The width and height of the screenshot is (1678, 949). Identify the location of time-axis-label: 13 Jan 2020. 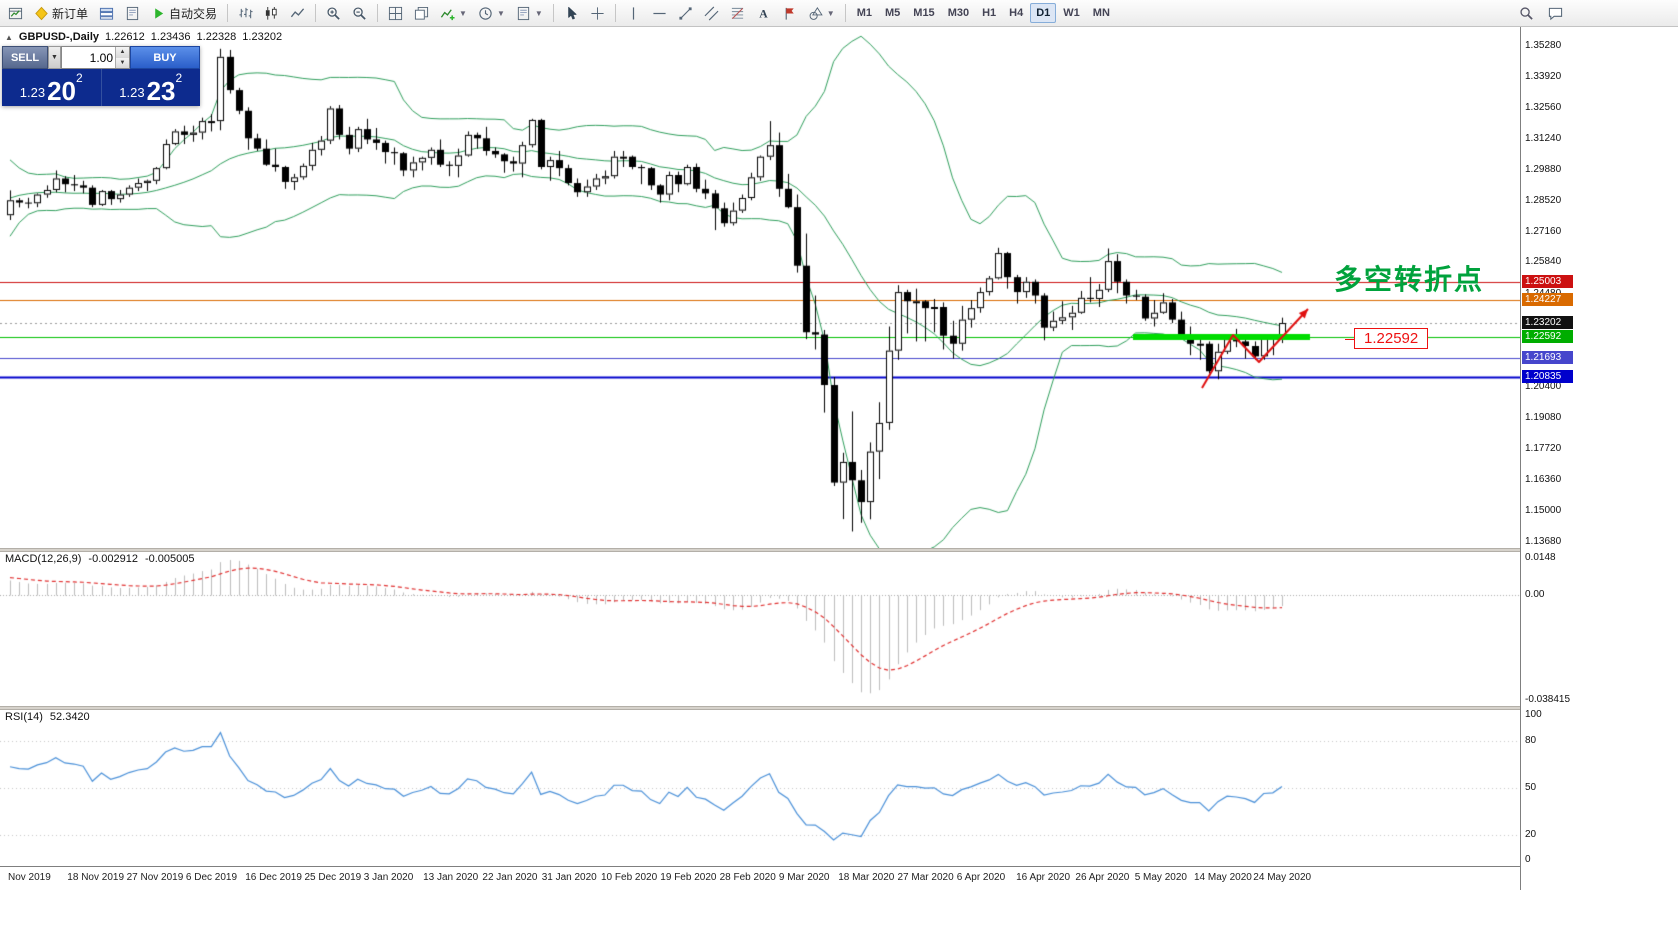
(451, 877).